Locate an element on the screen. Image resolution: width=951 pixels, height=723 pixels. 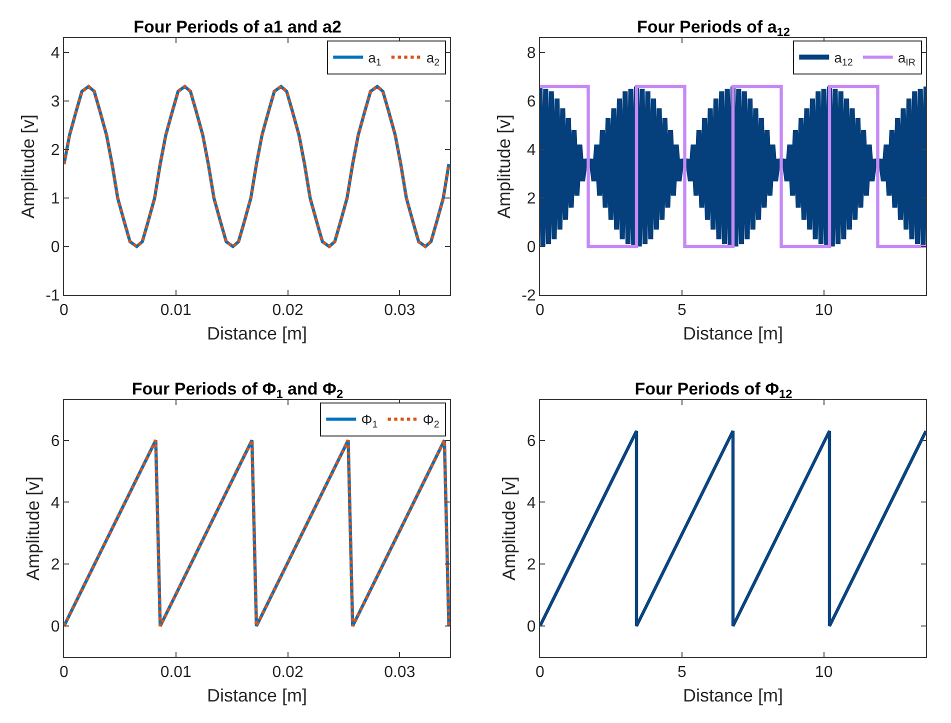
legend-label: Φ$_{2}$ is located at coordinates (431, 421).